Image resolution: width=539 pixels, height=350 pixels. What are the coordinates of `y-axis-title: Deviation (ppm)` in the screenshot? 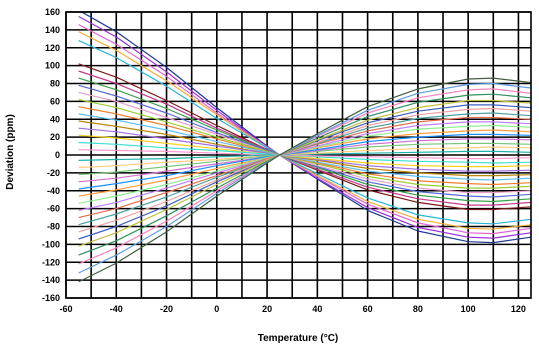 It's located at (10, 152).